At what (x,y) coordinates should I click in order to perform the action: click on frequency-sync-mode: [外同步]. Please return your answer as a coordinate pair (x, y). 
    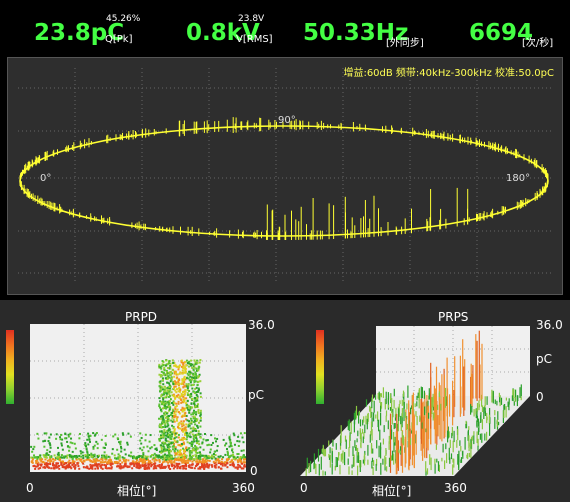
    Looking at the image, I should click on (405, 43).